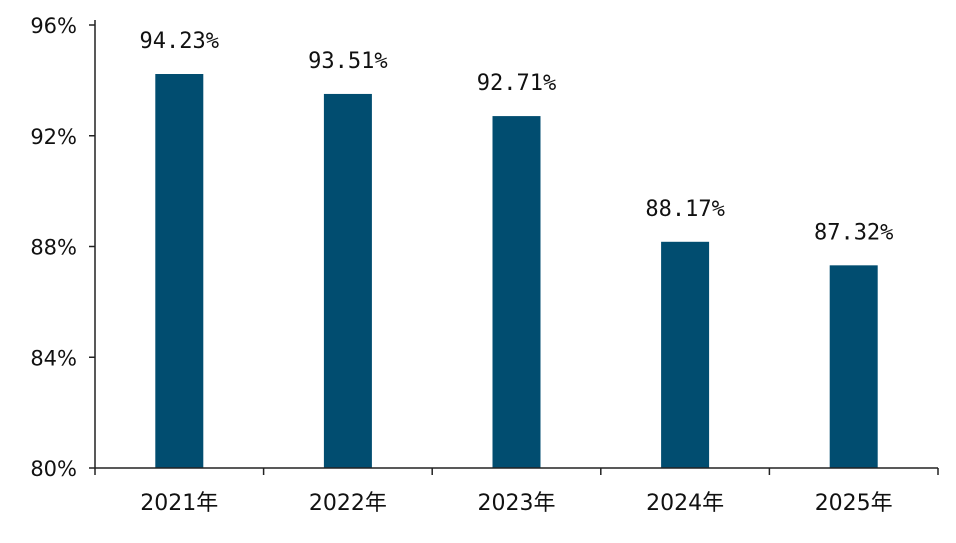  Describe the element at coordinates (347, 281) in the screenshot. I see `bar-2022` at that location.